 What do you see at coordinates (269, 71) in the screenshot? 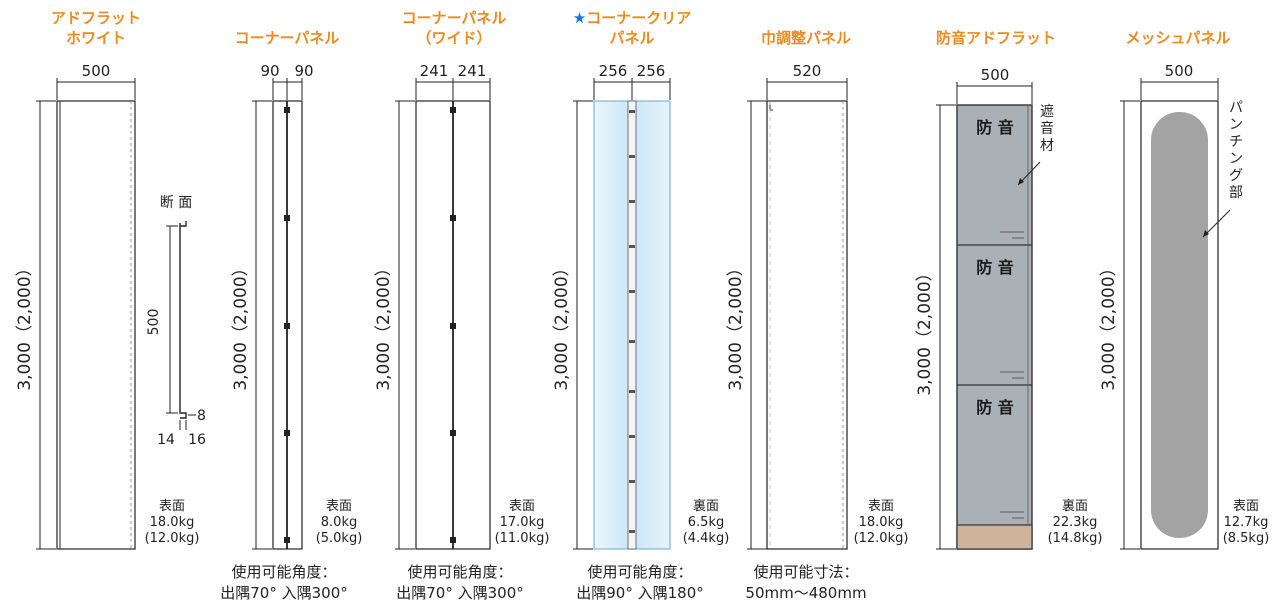
I see `width-dimension-left: 90` at bounding box center [269, 71].